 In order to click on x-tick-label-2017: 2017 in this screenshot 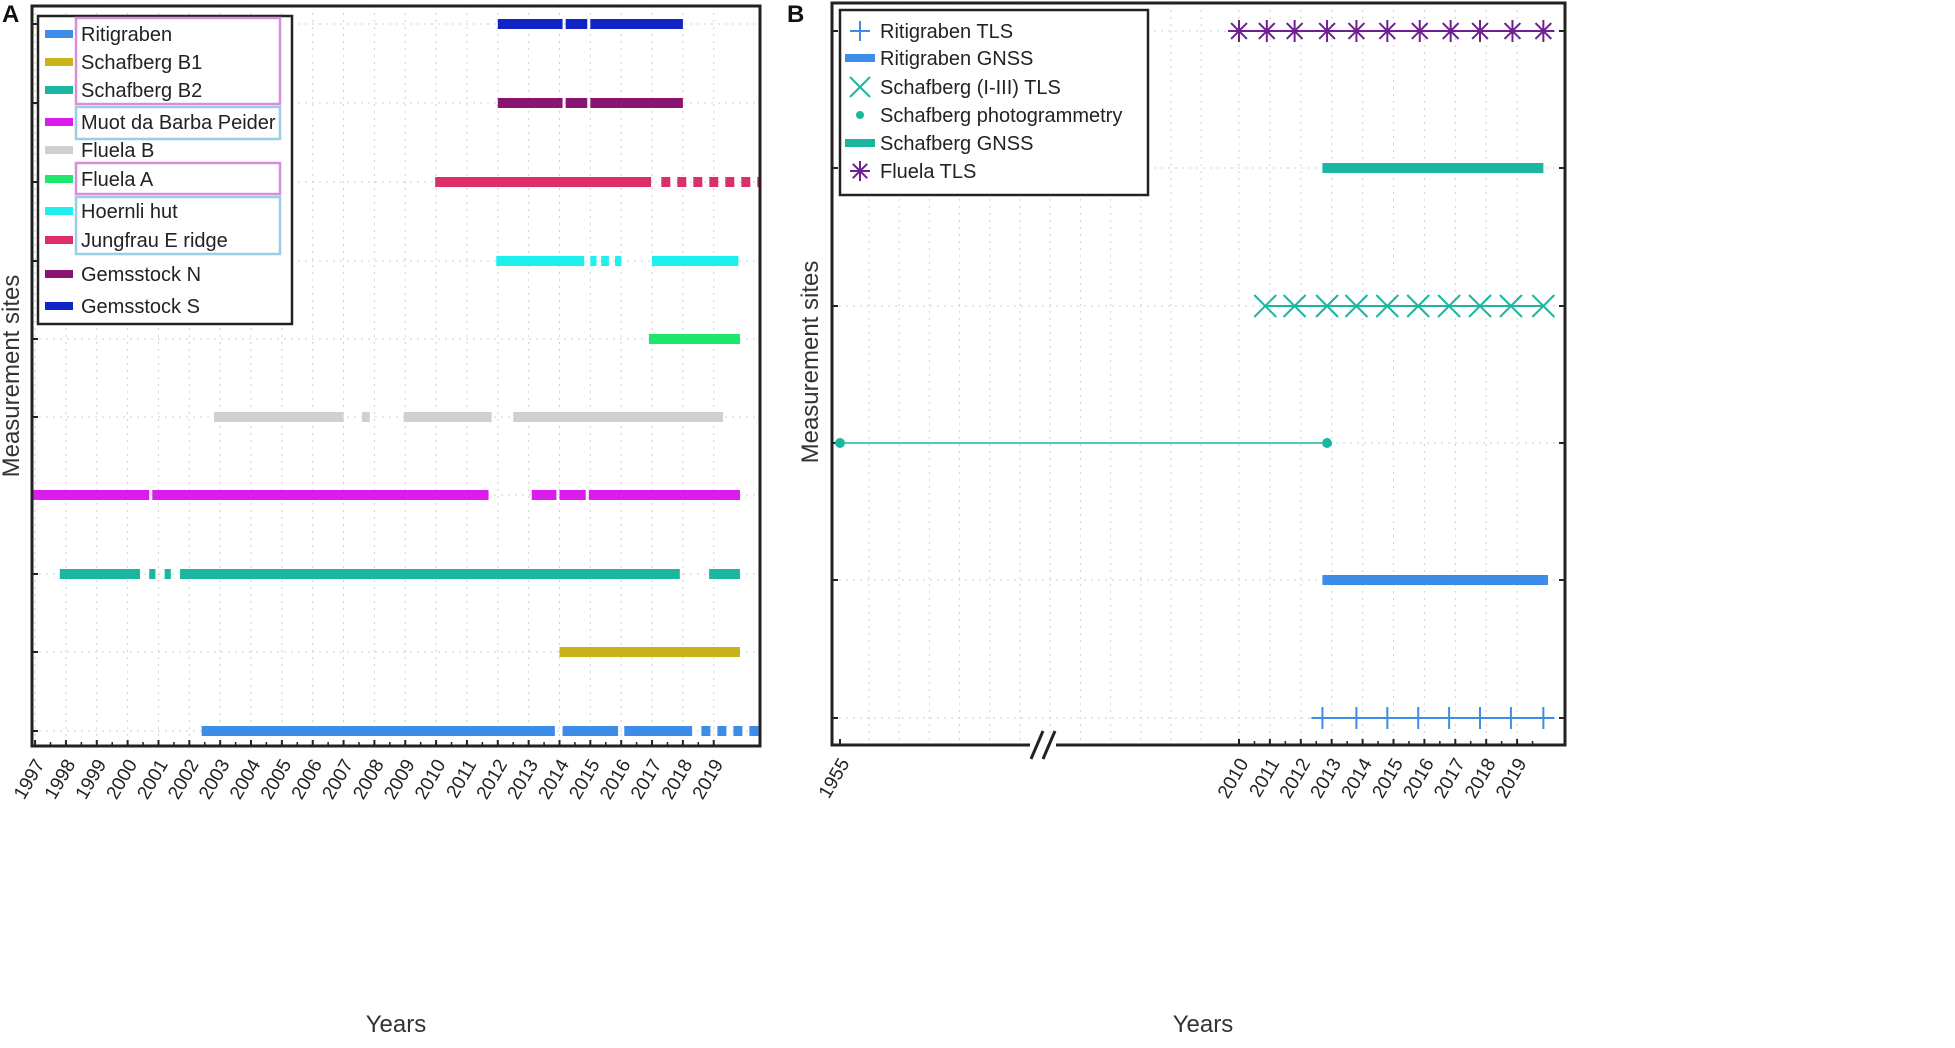, I will do `click(646, 779)`.